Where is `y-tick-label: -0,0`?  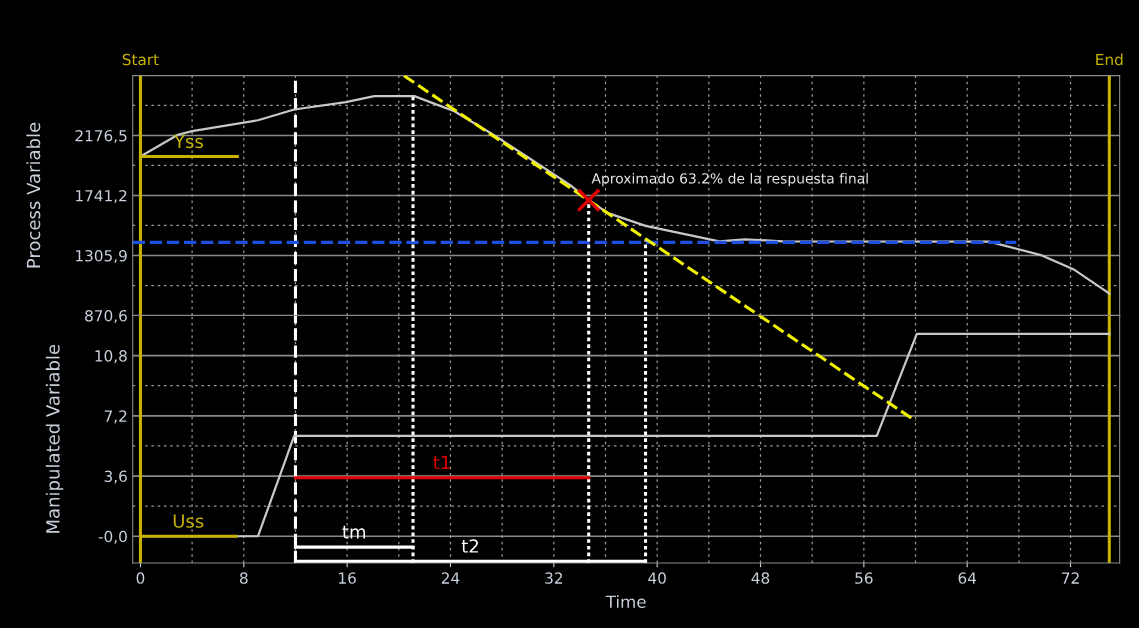
y-tick-label: -0,0 is located at coordinates (112, 537).